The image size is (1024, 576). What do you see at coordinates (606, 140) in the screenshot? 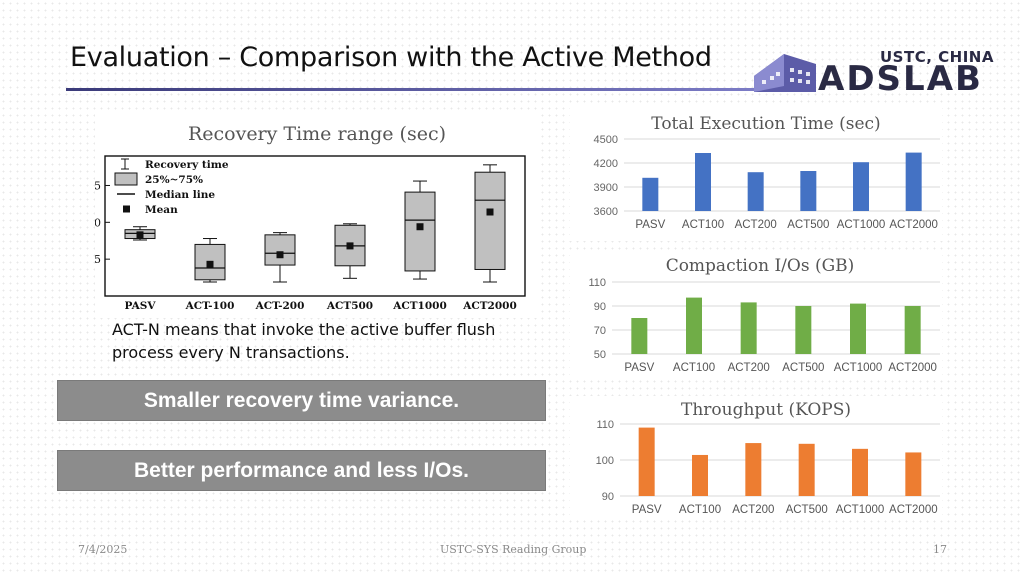
I see `y-tick-label: 4500` at bounding box center [606, 140].